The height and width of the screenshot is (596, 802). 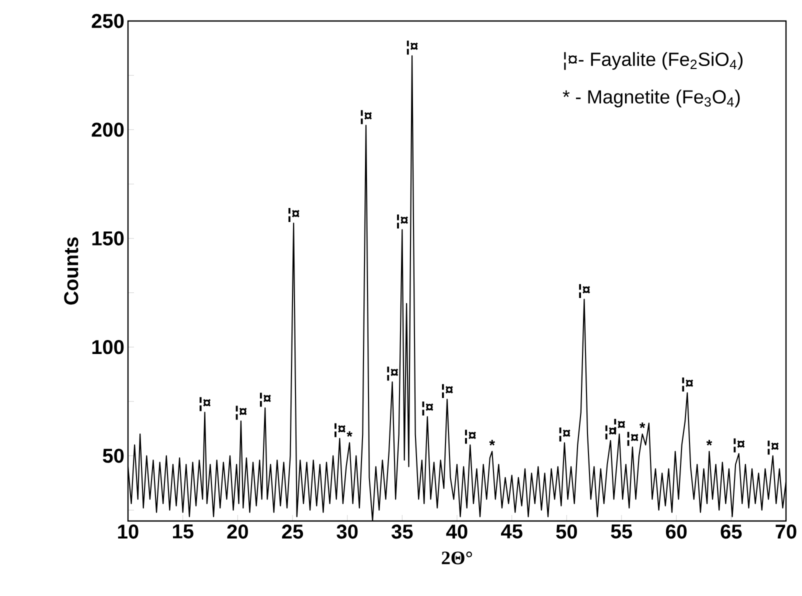 I want to click on y-tick-label: 150, so click(x=108, y=238).